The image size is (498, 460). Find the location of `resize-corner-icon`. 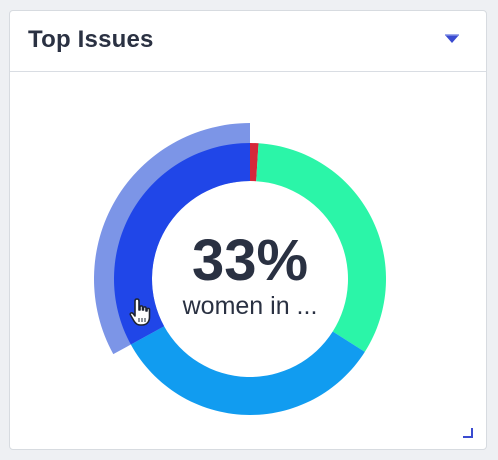

resize-corner-icon is located at coordinates (468, 433).